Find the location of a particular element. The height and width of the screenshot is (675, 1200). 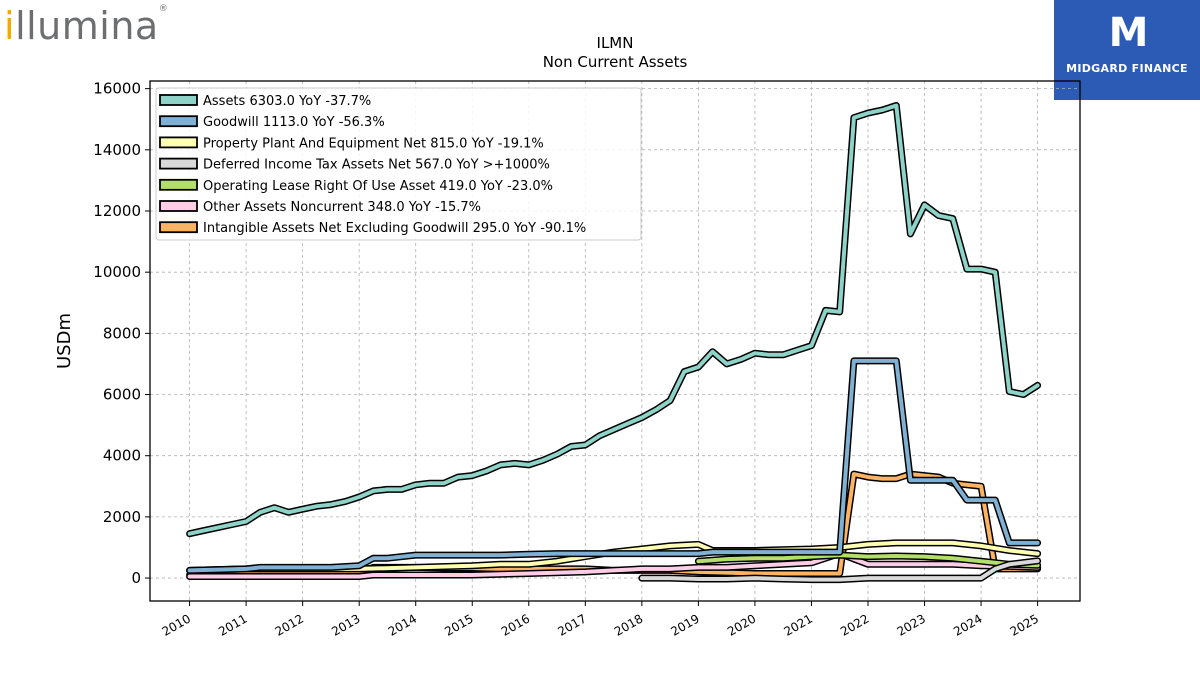

y-tick-label: 8000 is located at coordinates (122, 333).